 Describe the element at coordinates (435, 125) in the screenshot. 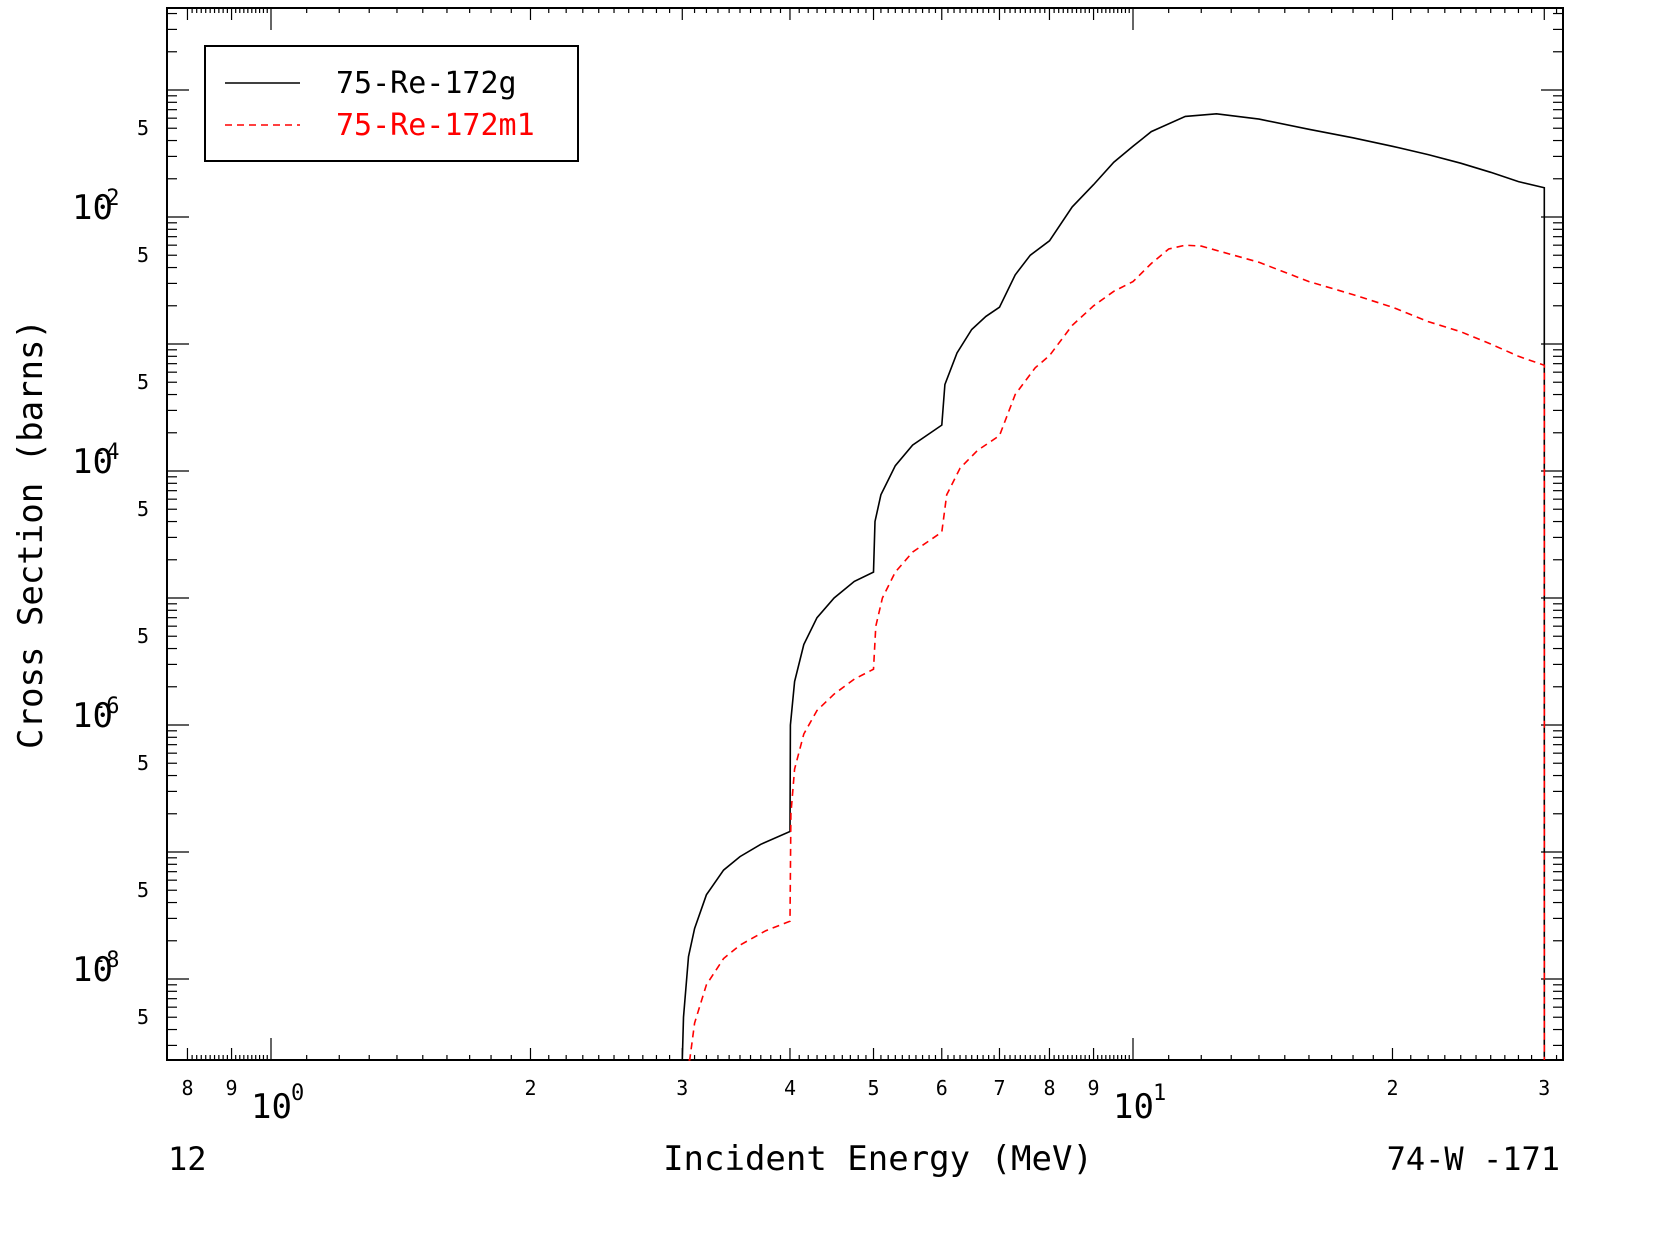

I see `legend-label-re172m1: 75-Re-172m1` at that location.